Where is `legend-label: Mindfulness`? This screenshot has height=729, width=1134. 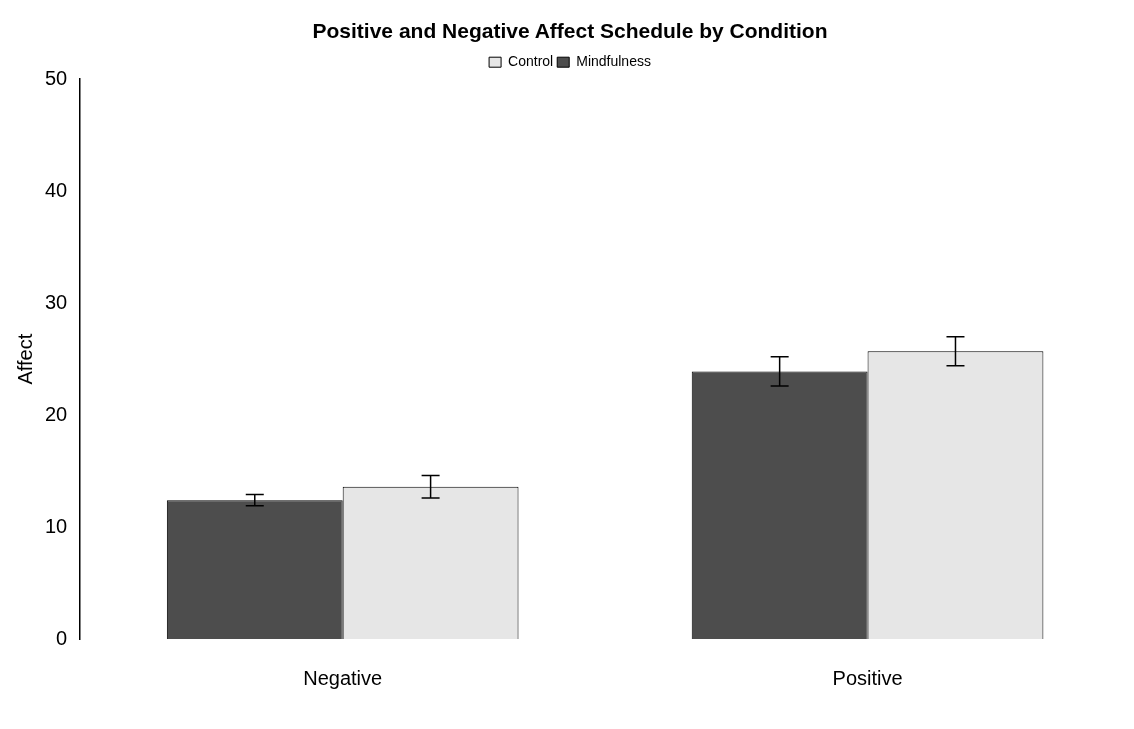
legend-label: Mindfulness is located at coordinates (613, 61).